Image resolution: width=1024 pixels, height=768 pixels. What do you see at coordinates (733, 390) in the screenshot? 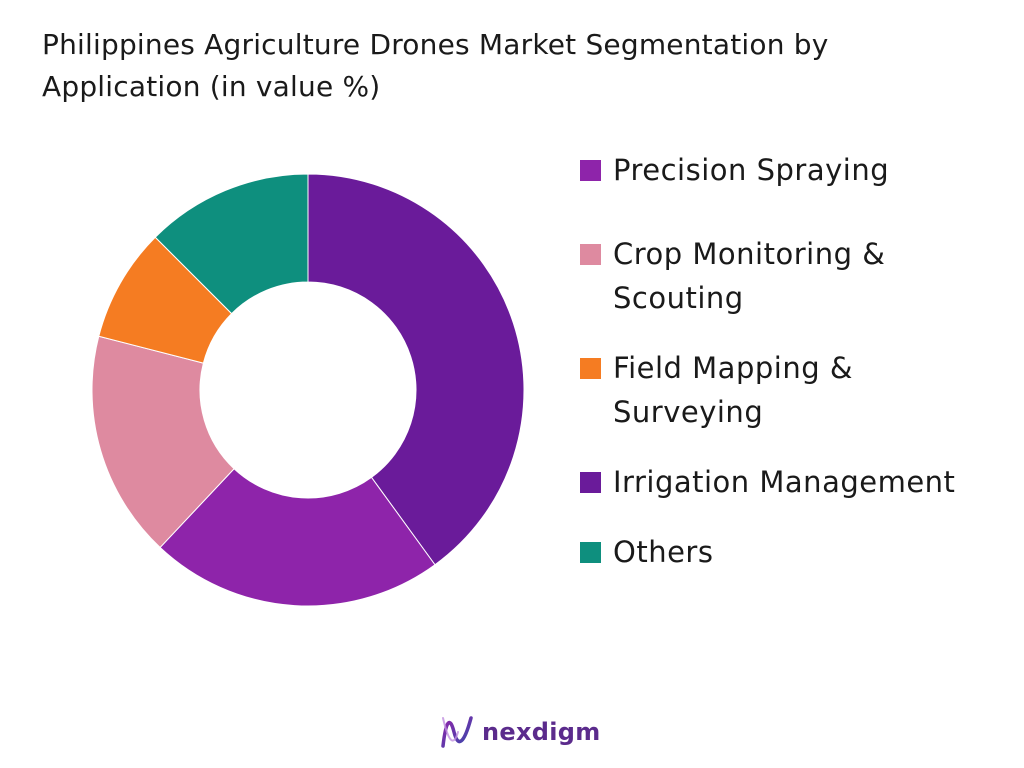
I see `legend-label: Field Mapping & Surveying` at bounding box center [733, 390].